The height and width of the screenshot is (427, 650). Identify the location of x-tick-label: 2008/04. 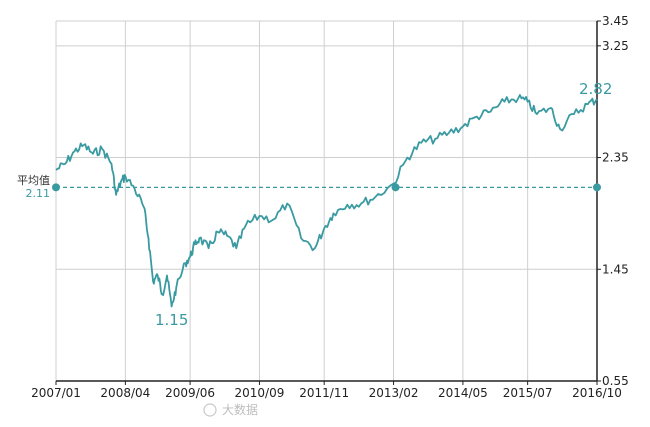
(125, 393).